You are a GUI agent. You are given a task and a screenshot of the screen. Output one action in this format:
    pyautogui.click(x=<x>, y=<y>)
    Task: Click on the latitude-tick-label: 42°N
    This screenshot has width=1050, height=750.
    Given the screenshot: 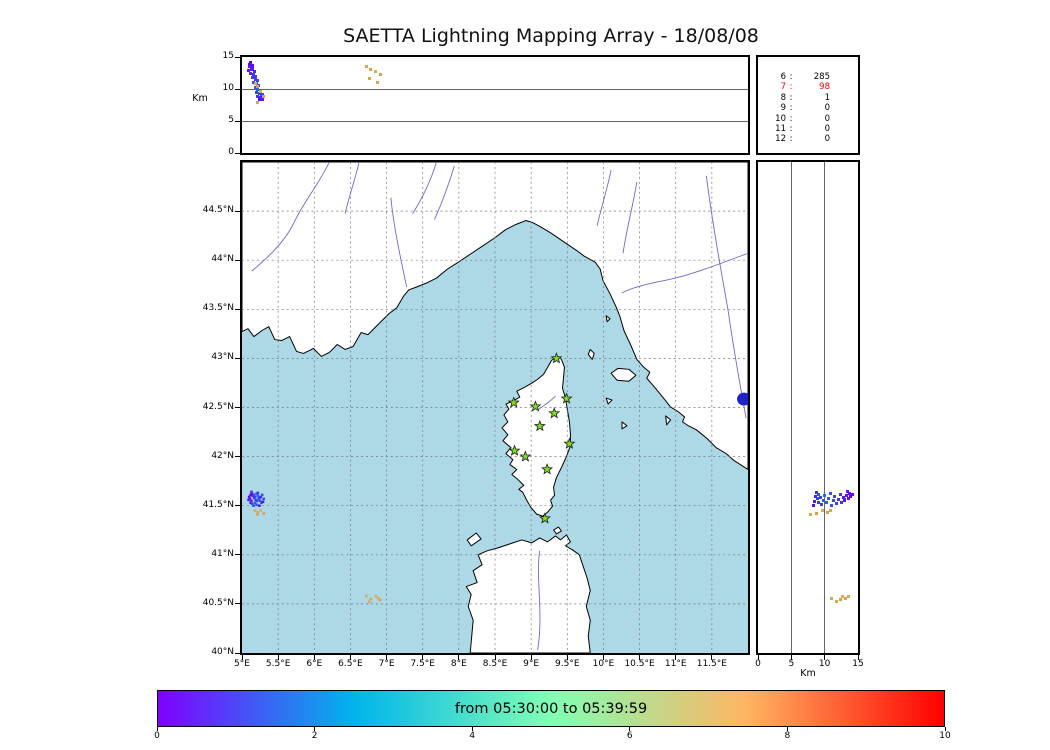 What is the action you would take?
    pyautogui.click(x=222, y=455)
    